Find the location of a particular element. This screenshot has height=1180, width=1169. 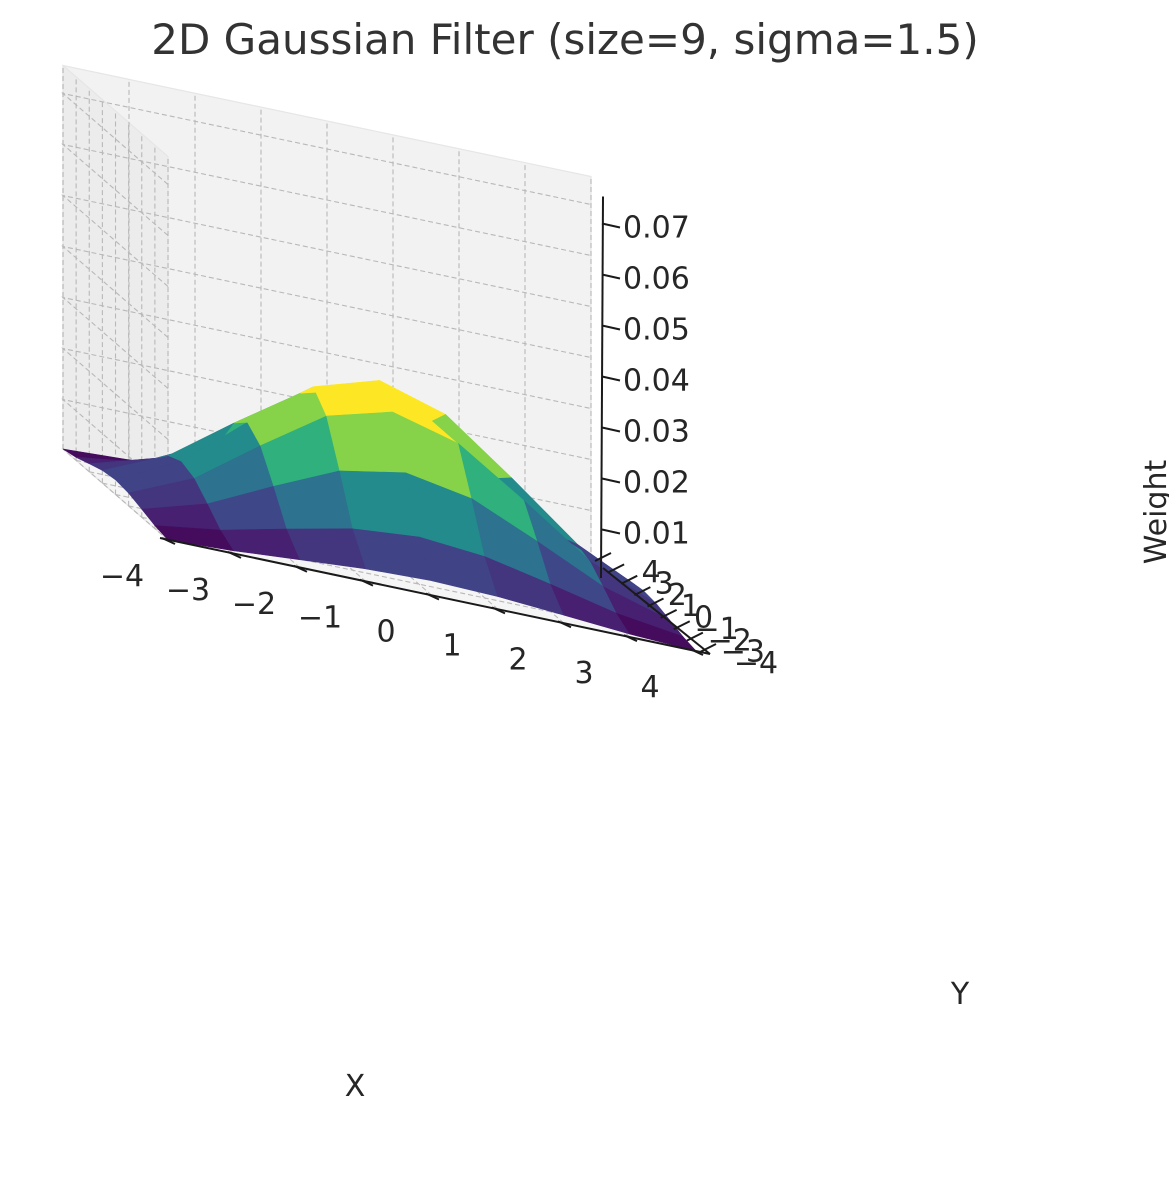

z-axis-label: Weight is located at coordinates (1154, 512).